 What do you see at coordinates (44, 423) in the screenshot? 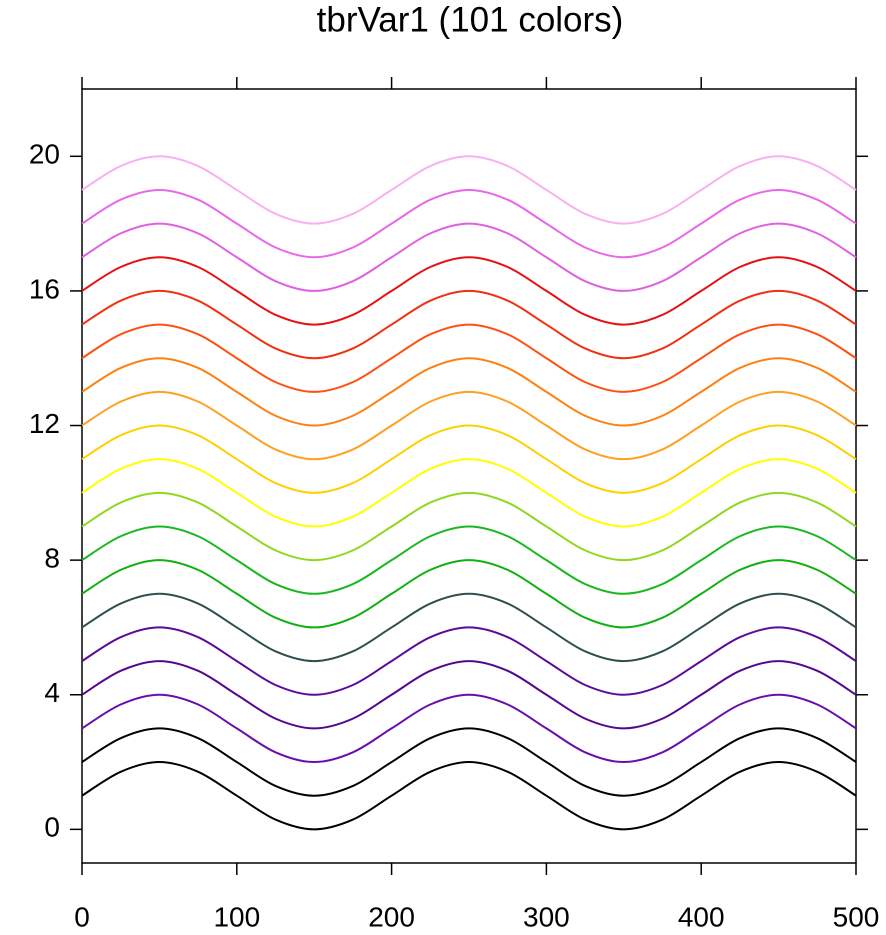
I see `y-tick-label: 12` at bounding box center [44, 423].